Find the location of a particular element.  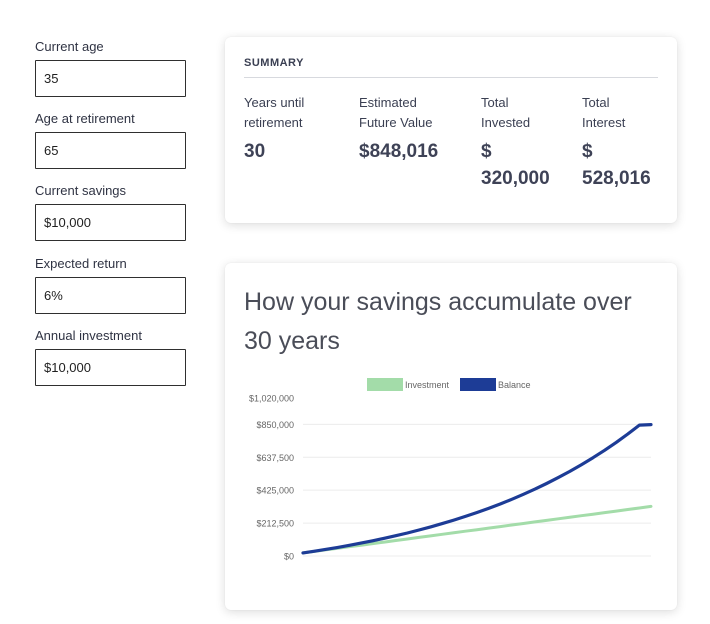

retirement-age-field: Age at retirement is located at coordinates (110, 140).